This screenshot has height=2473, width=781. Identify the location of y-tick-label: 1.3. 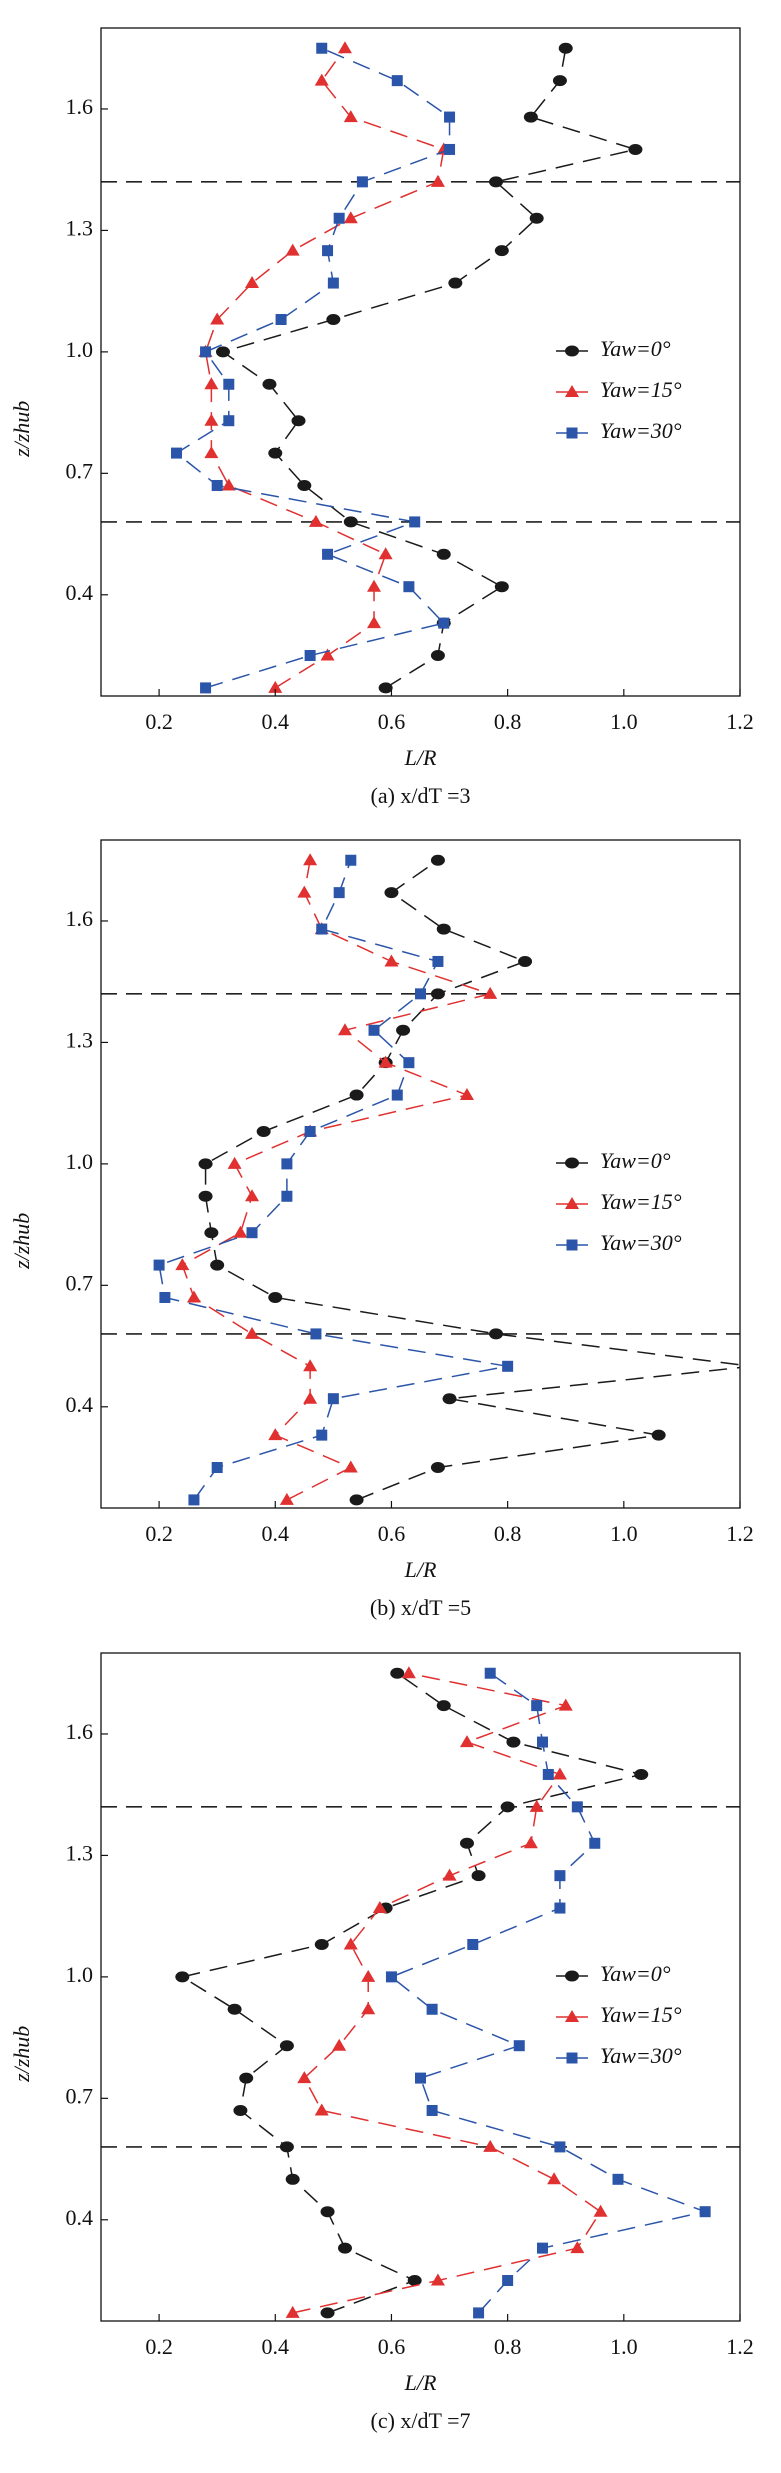
(80, 1039).